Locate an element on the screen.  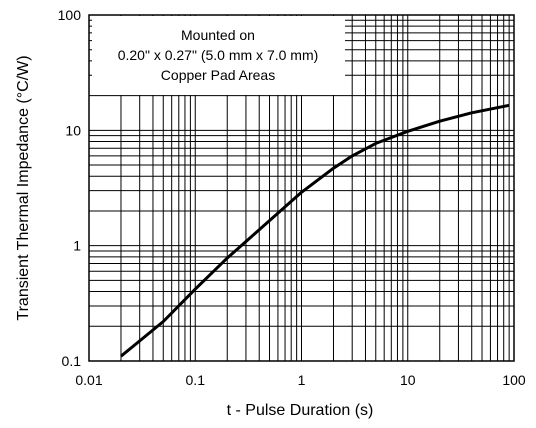
x-tick-label: 10 is located at coordinates (408, 380).